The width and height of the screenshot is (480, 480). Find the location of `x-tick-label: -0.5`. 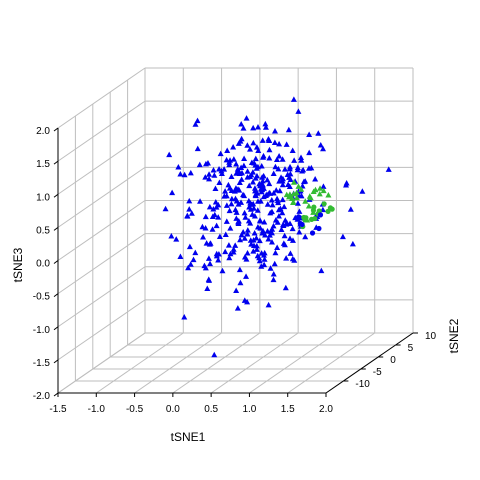

x-tick-label: -0.5 is located at coordinates (135, 409).